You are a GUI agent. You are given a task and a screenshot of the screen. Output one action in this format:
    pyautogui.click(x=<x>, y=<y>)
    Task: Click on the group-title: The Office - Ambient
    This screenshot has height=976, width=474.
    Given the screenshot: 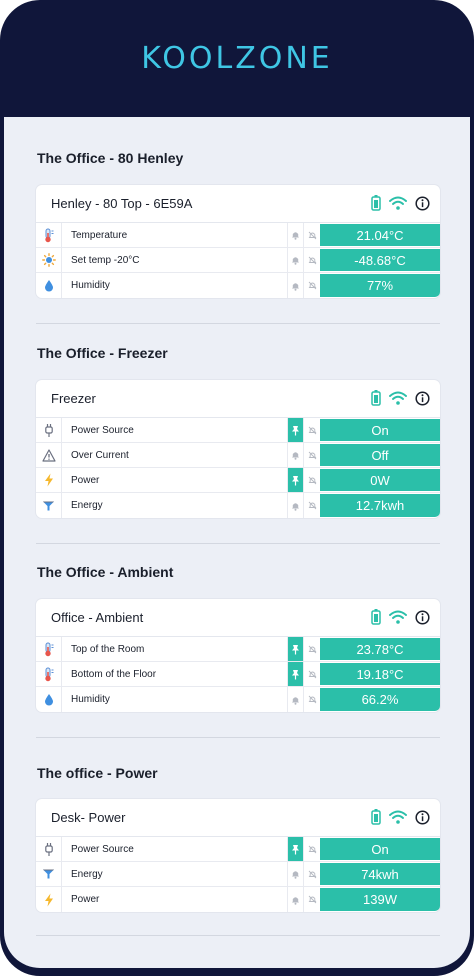 What is the action you would take?
    pyautogui.click(x=105, y=572)
    